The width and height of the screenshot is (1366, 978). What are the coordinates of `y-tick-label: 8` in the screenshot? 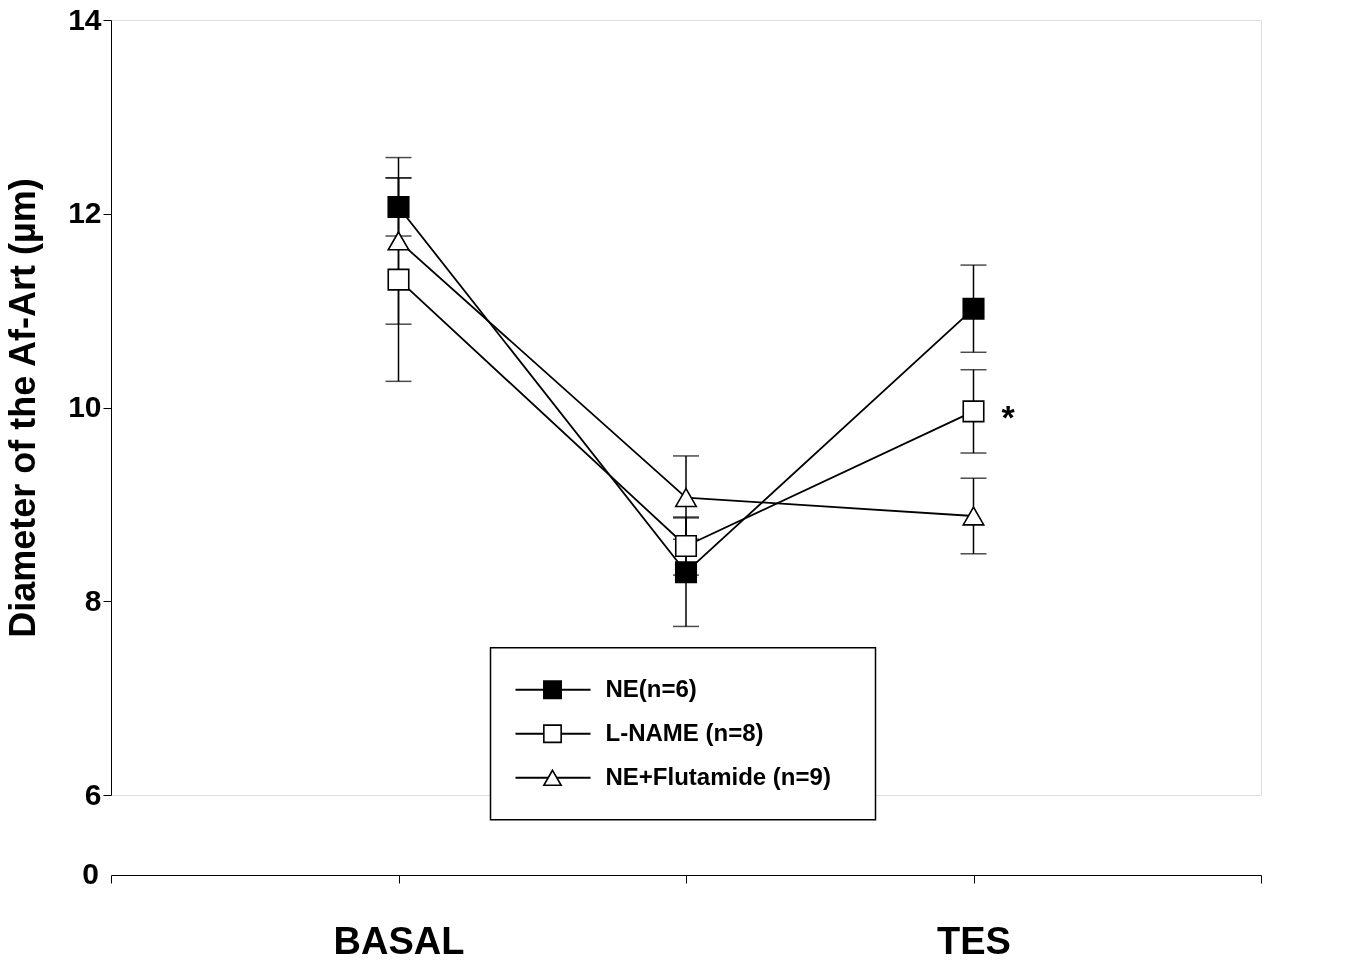 It's located at (93, 600).